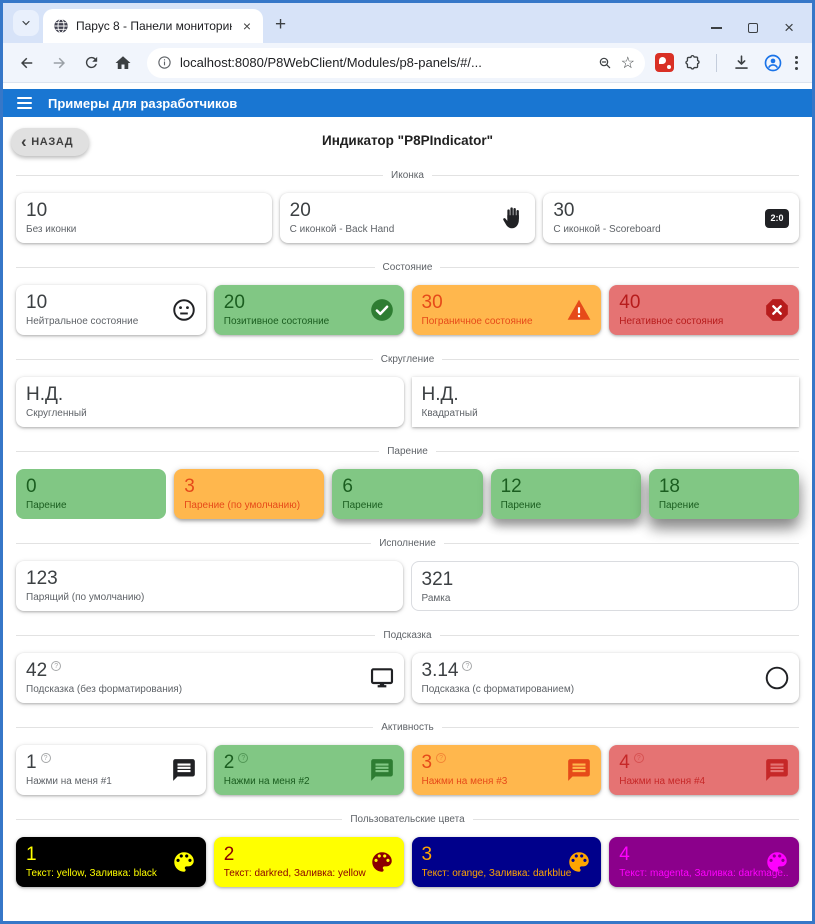 The height and width of the screenshot is (924, 815). I want to click on back-button-label: НАЗАД, so click(52, 142).